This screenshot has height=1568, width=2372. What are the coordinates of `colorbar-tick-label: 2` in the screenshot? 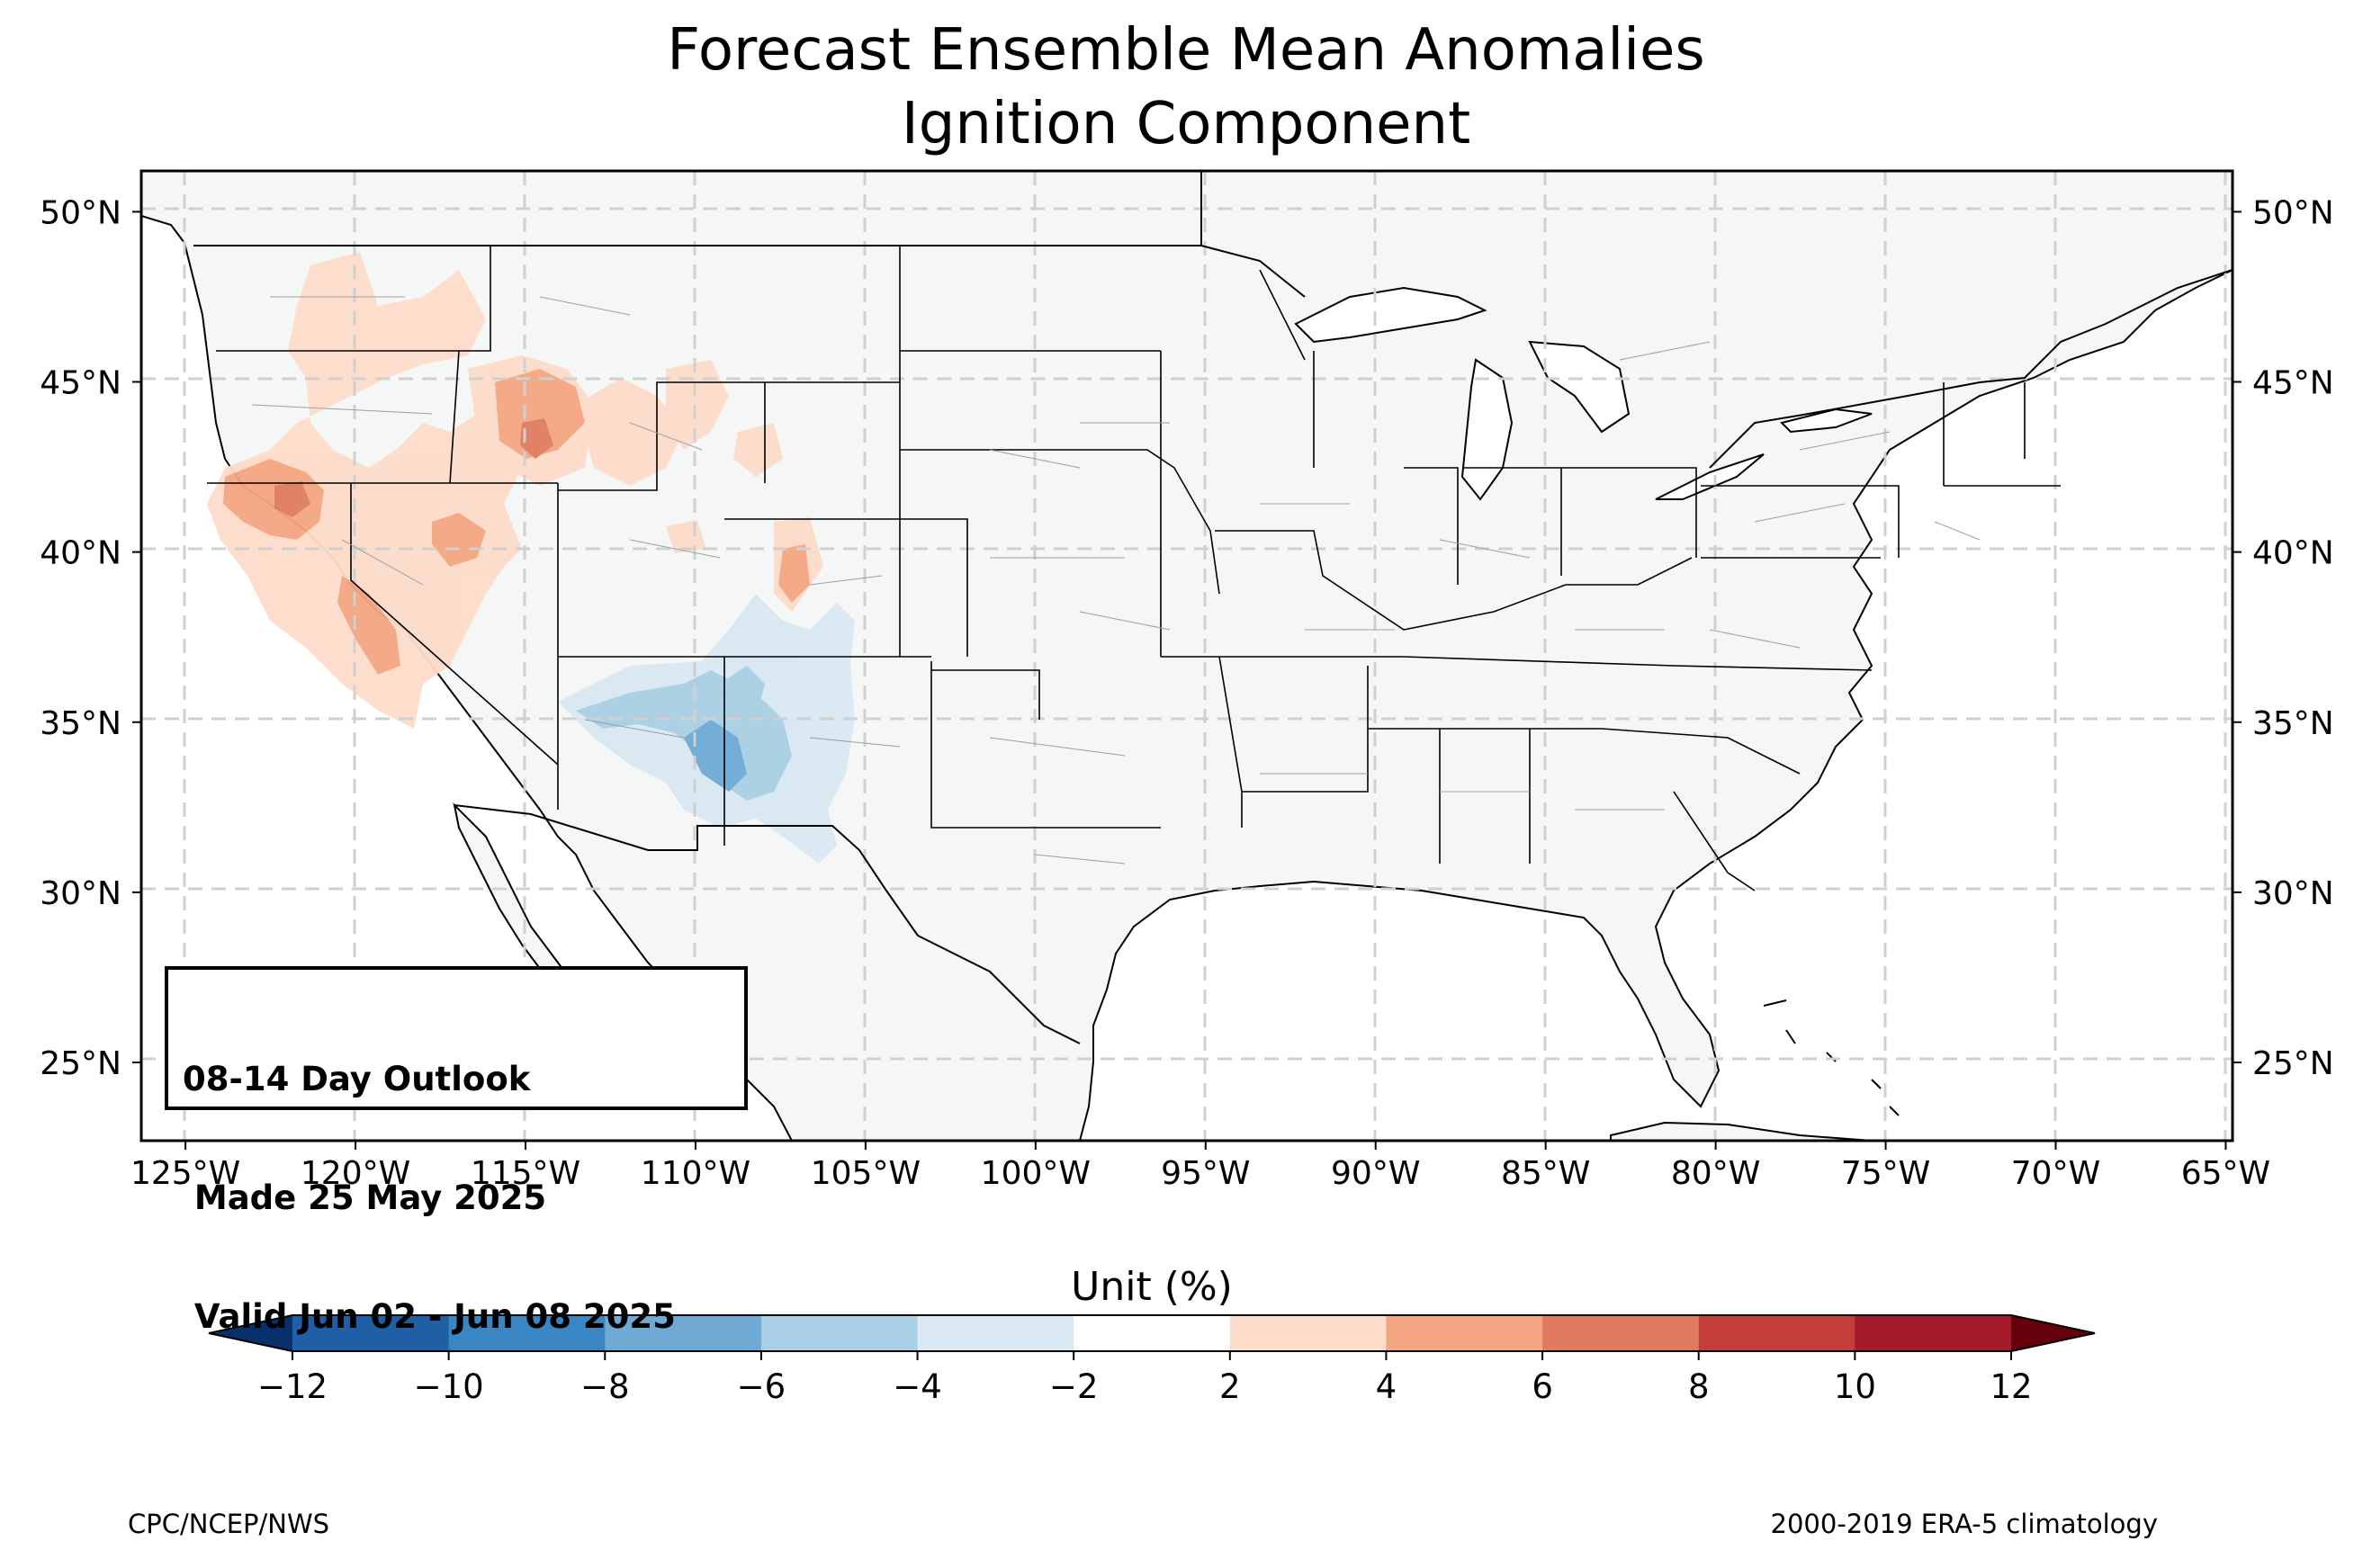 It's located at (1230, 1386).